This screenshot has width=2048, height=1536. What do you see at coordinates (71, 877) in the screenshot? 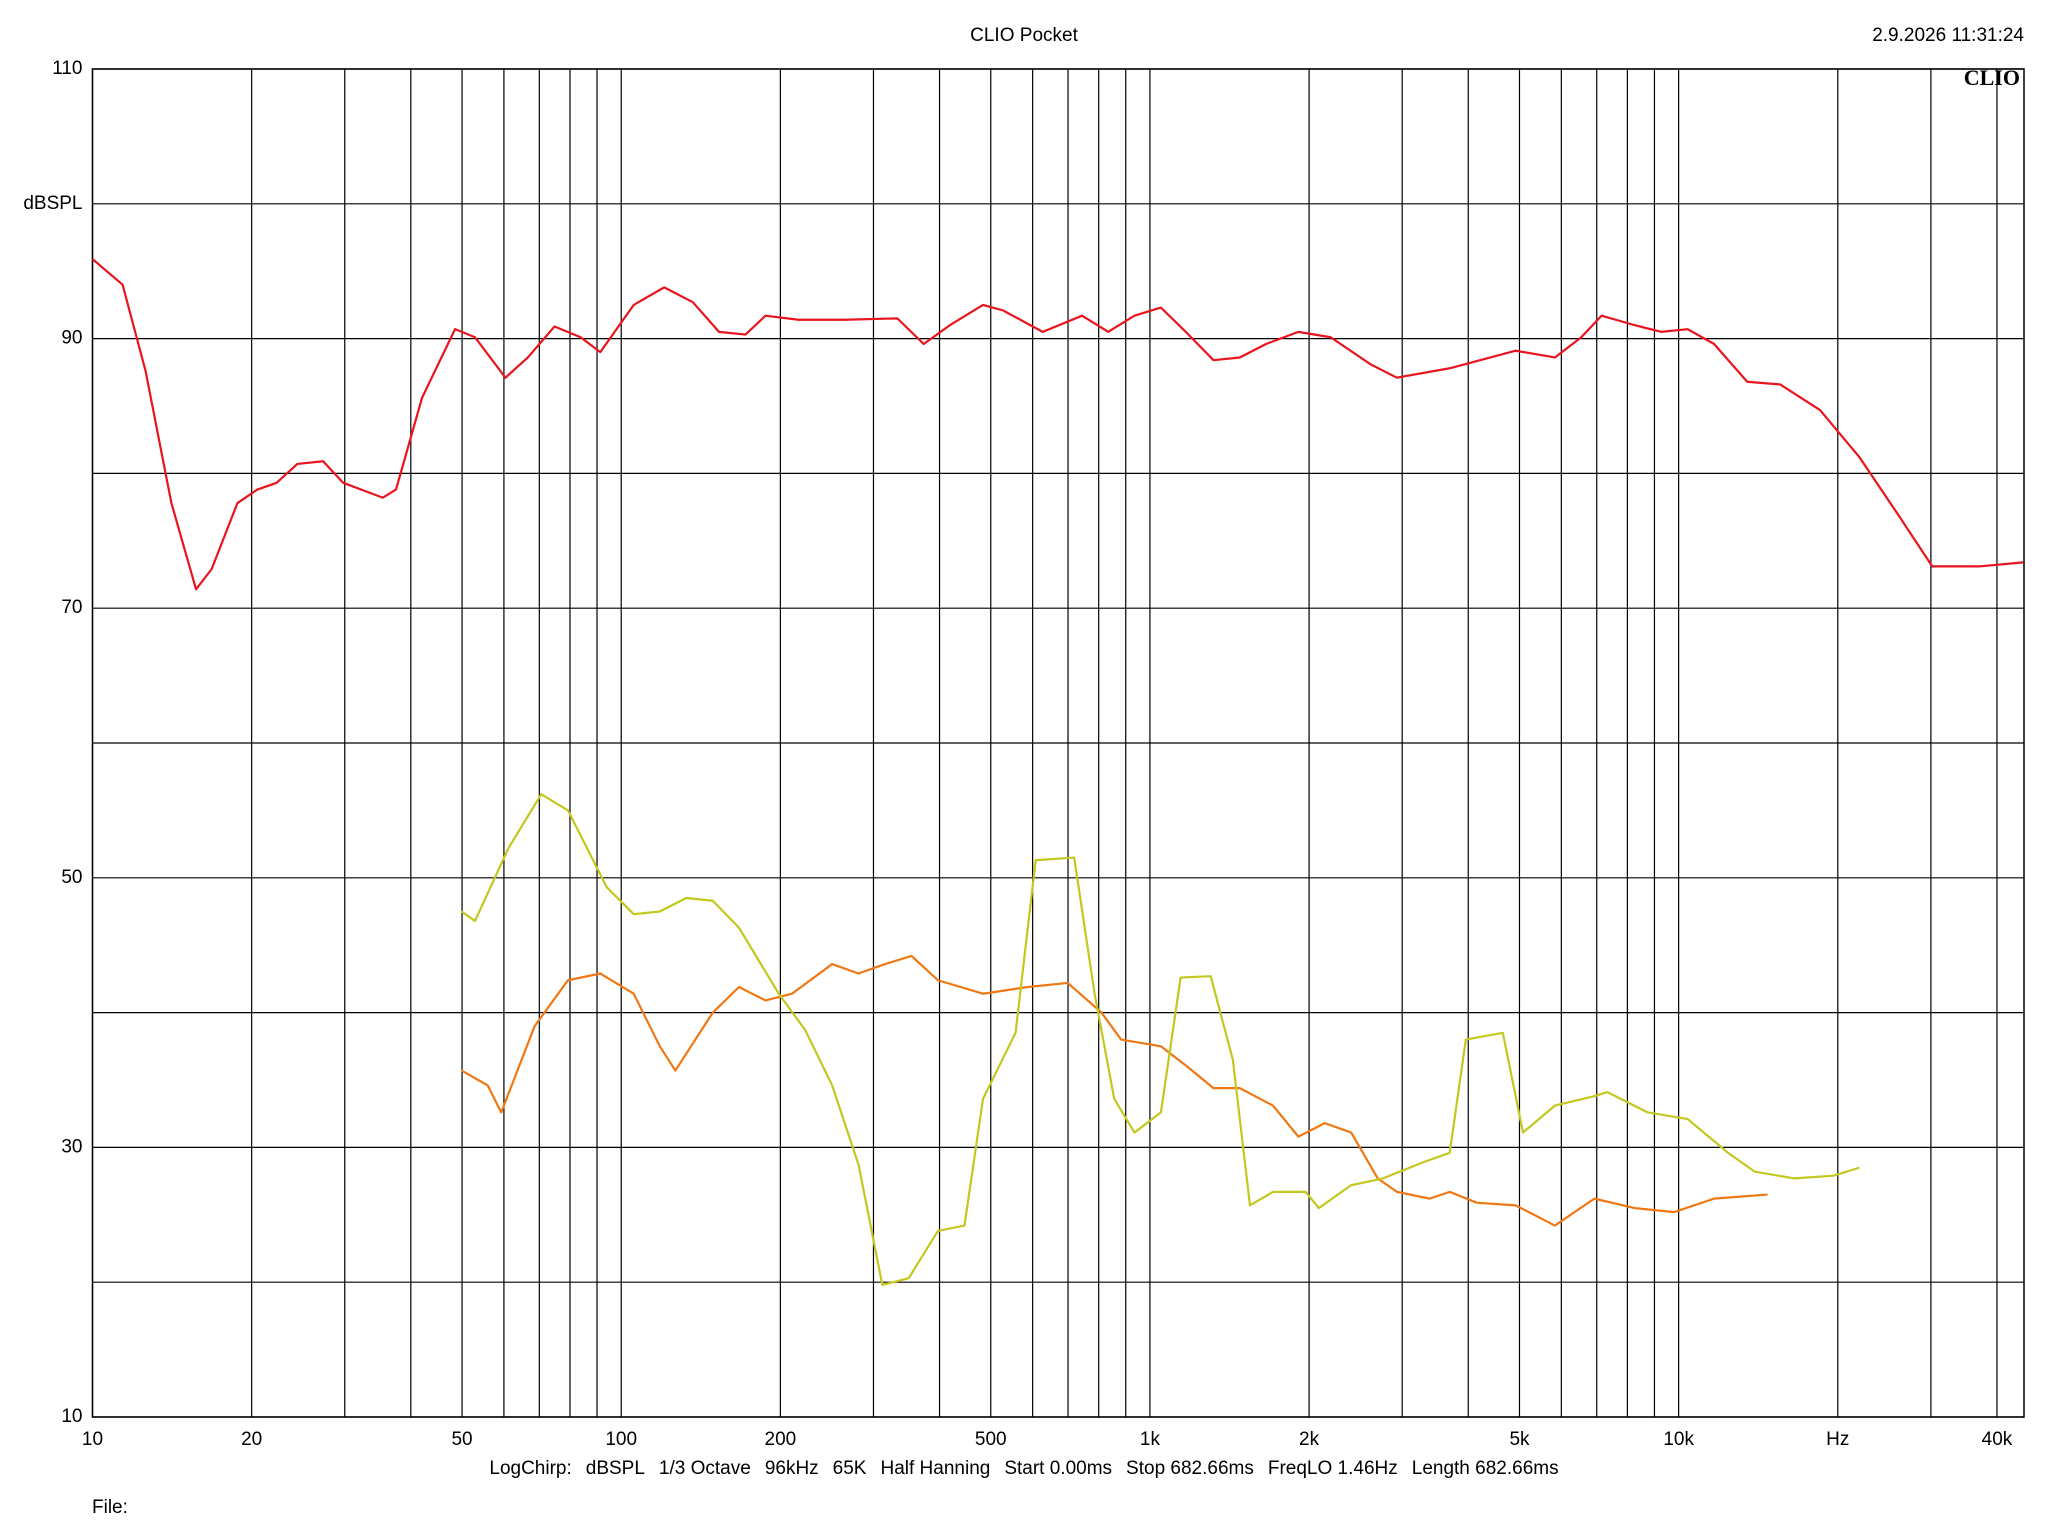
I see `y-tick-label: 50` at bounding box center [71, 877].